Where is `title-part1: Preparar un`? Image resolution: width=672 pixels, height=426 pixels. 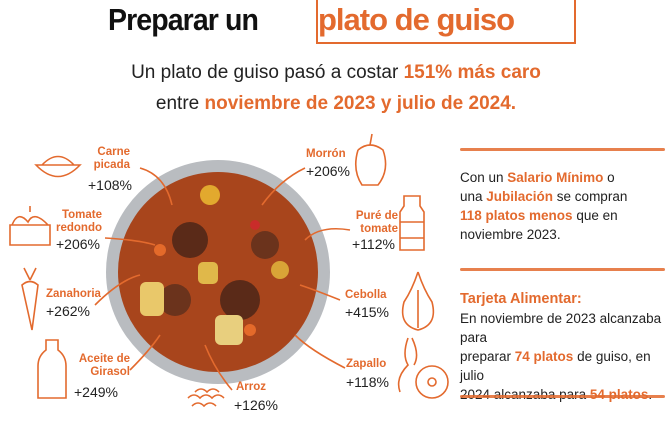
title-part1: Preparar un is located at coordinates (183, 19).